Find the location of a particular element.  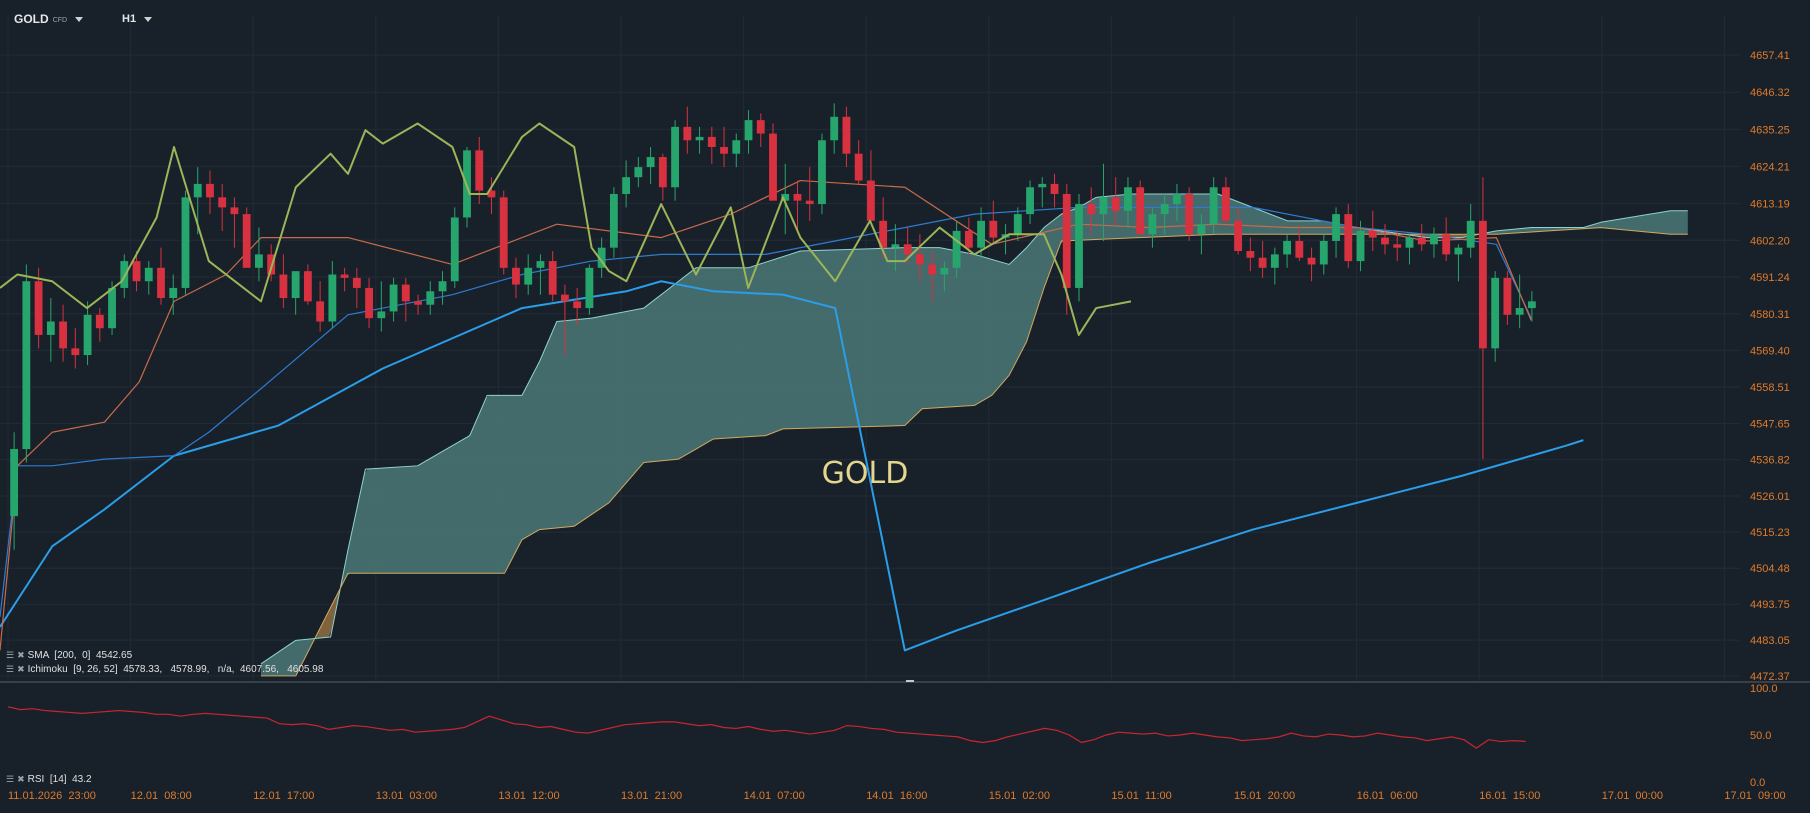

rsi-legend: ☰ ✖ RSI [14] 43.2 is located at coordinates (49, 779).